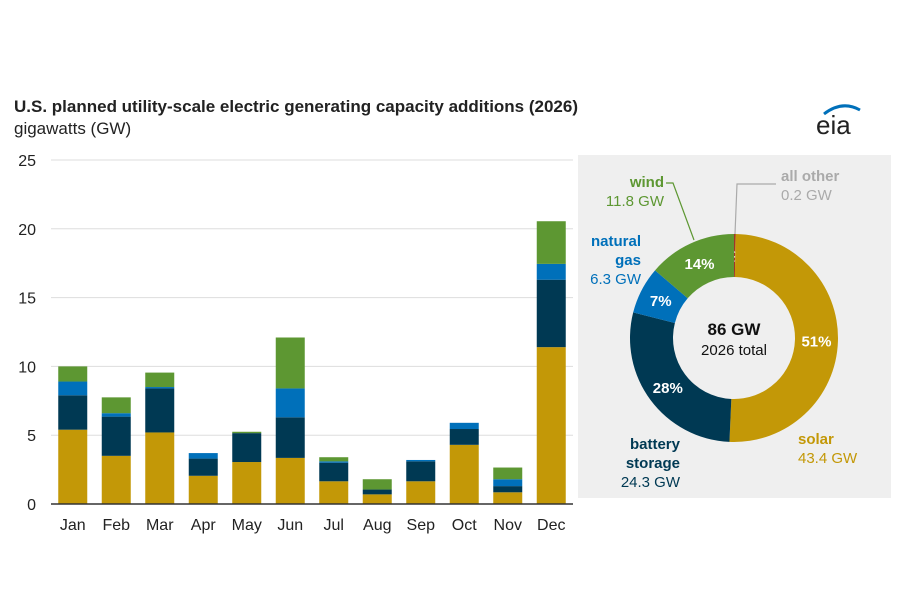 The height and width of the screenshot is (600, 900). I want to click on svg-text: eia, so click(833, 125).